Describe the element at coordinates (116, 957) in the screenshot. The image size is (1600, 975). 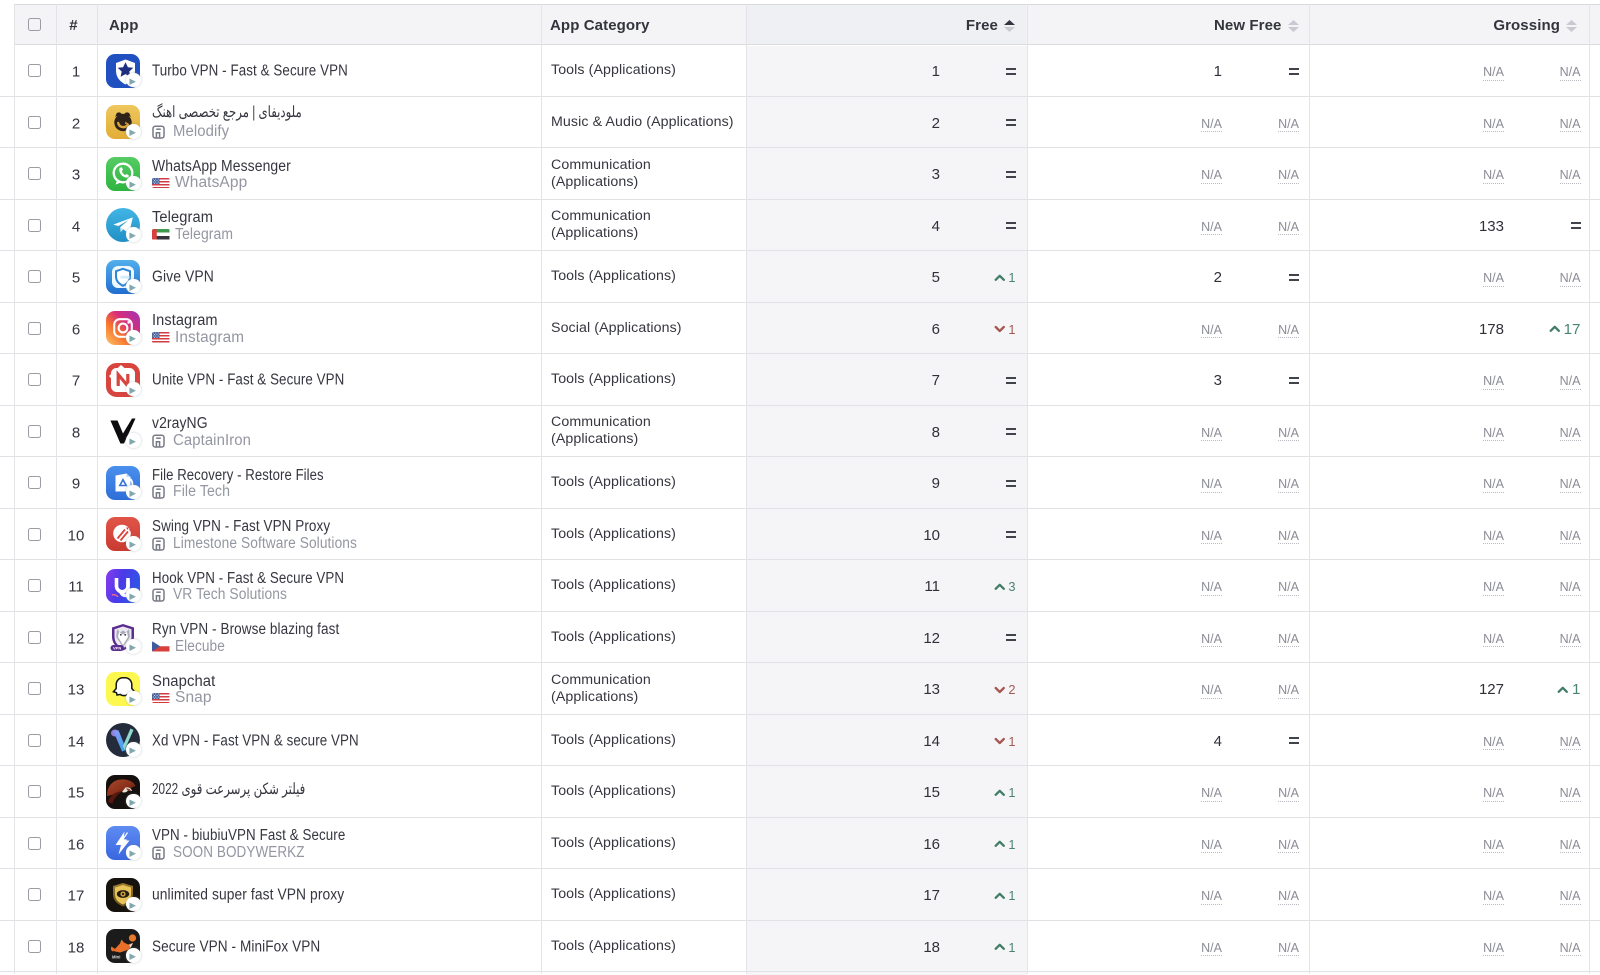
I see `svg-text: Mini` at that location.